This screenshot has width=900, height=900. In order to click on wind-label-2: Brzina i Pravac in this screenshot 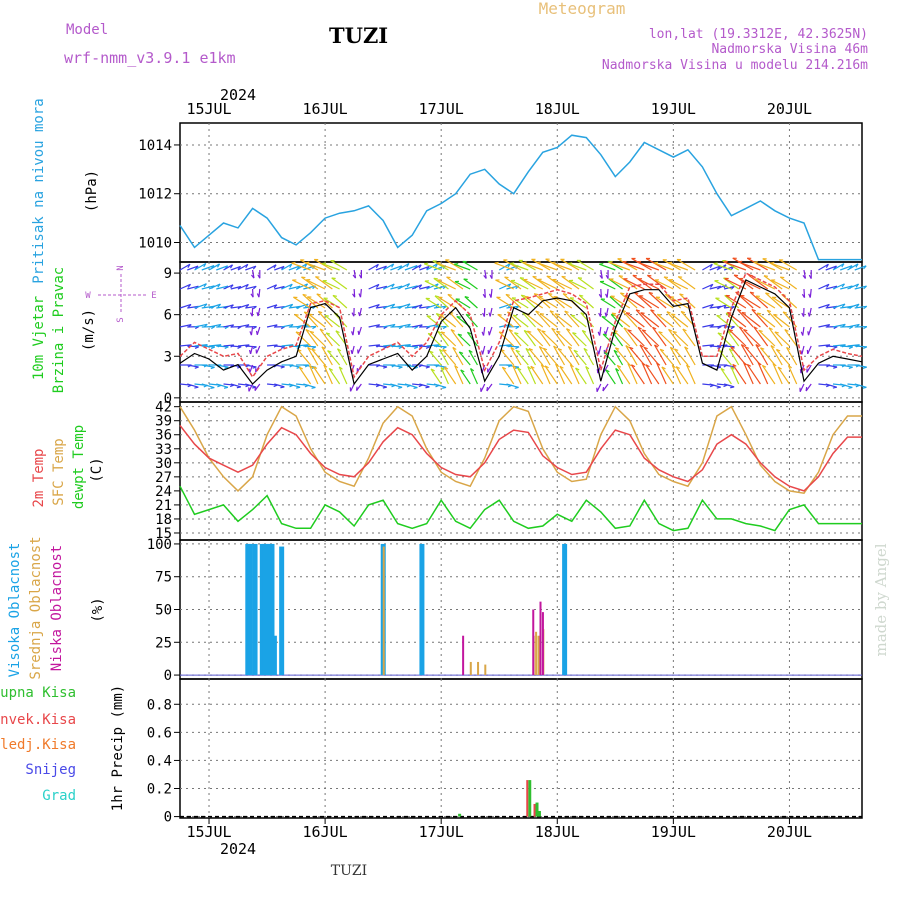, I will do `click(59, 330)`.